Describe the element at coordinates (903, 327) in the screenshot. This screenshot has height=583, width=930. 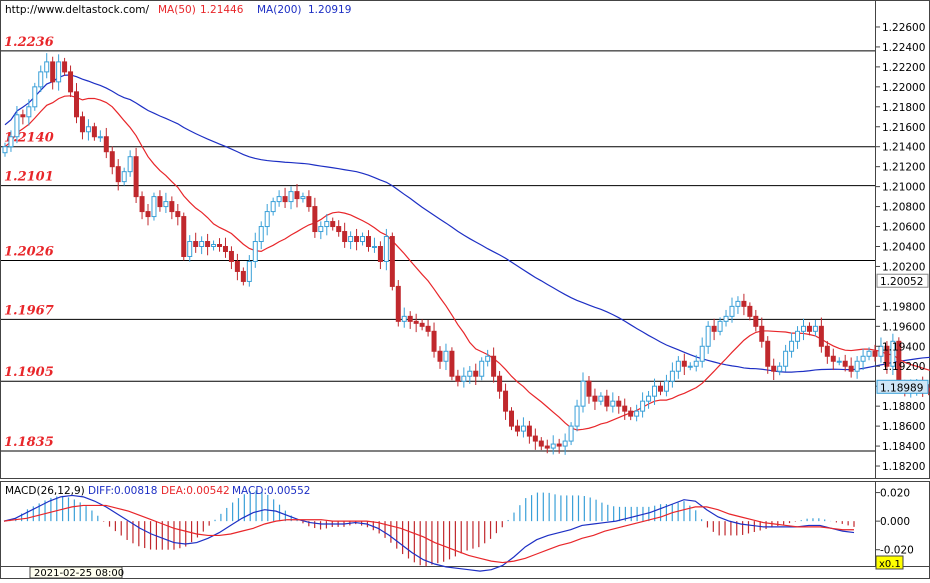
I see `price-axis-label: 1.19600` at that location.